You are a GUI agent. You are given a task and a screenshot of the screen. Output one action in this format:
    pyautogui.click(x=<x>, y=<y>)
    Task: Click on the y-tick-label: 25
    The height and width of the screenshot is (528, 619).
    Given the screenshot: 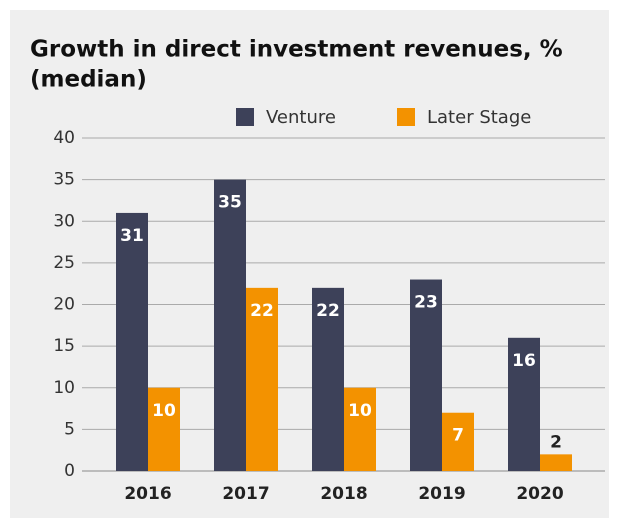 What is the action you would take?
    pyautogui.click(x=64, y=263)
    